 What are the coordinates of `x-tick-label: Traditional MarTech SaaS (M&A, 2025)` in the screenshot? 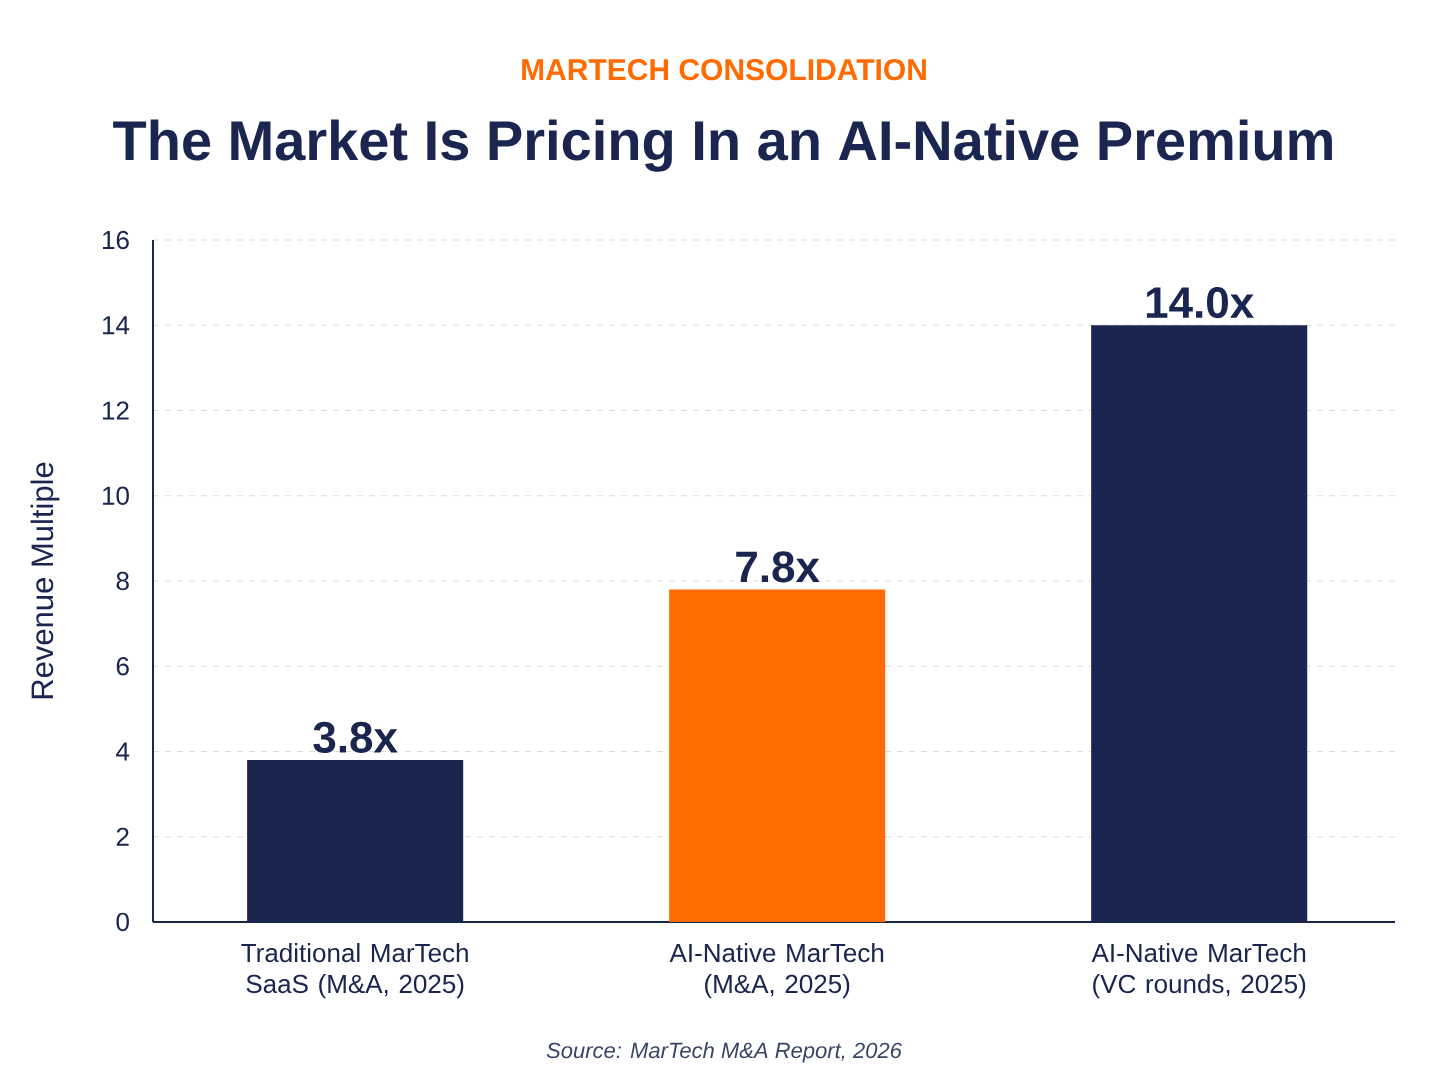 It's located at (354, 971).